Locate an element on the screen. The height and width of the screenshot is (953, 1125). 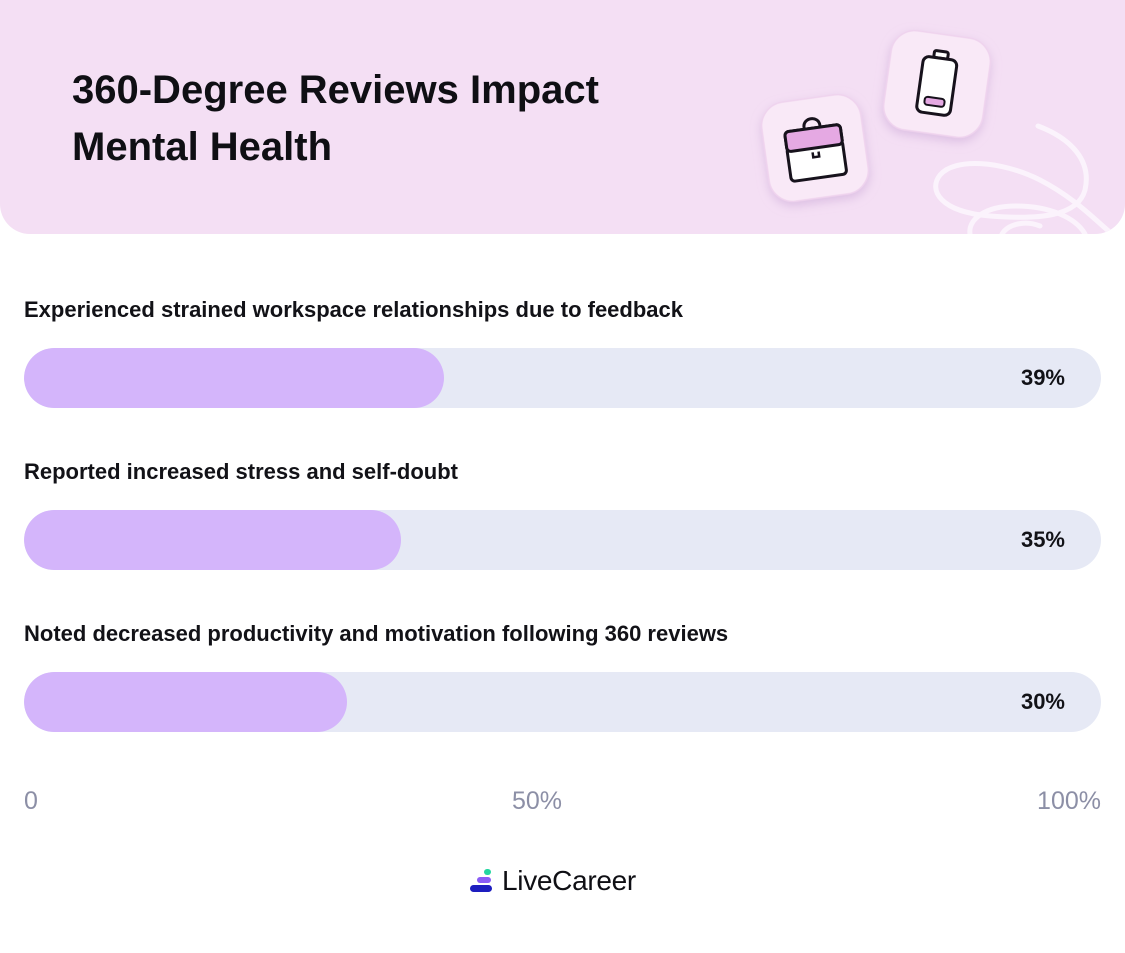
bar-track: 39% is located at coordinates (562, 378).